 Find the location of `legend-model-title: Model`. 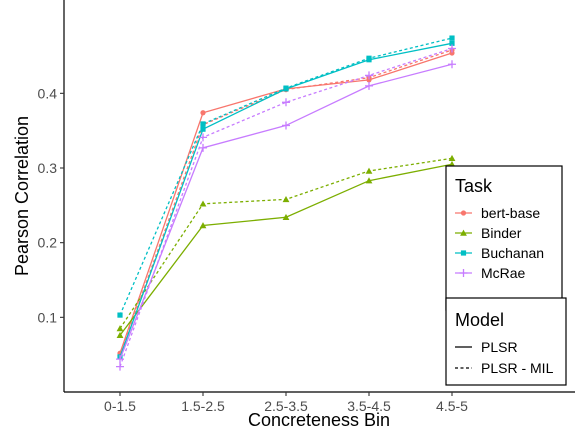

legend-model-title: Model is located at coordinates (479, 320).